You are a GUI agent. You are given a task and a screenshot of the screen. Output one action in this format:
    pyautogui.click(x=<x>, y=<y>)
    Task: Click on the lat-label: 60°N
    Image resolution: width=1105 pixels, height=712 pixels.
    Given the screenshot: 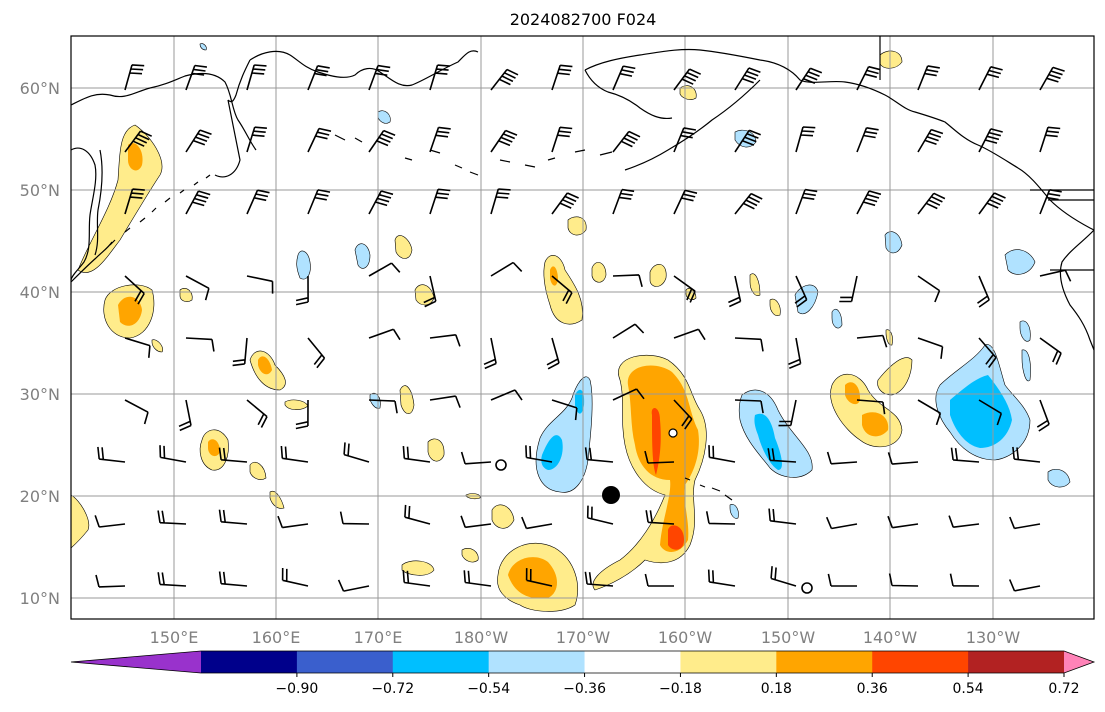 What is the action you would take?
    pyautogui.click(x=40, y=88)
    